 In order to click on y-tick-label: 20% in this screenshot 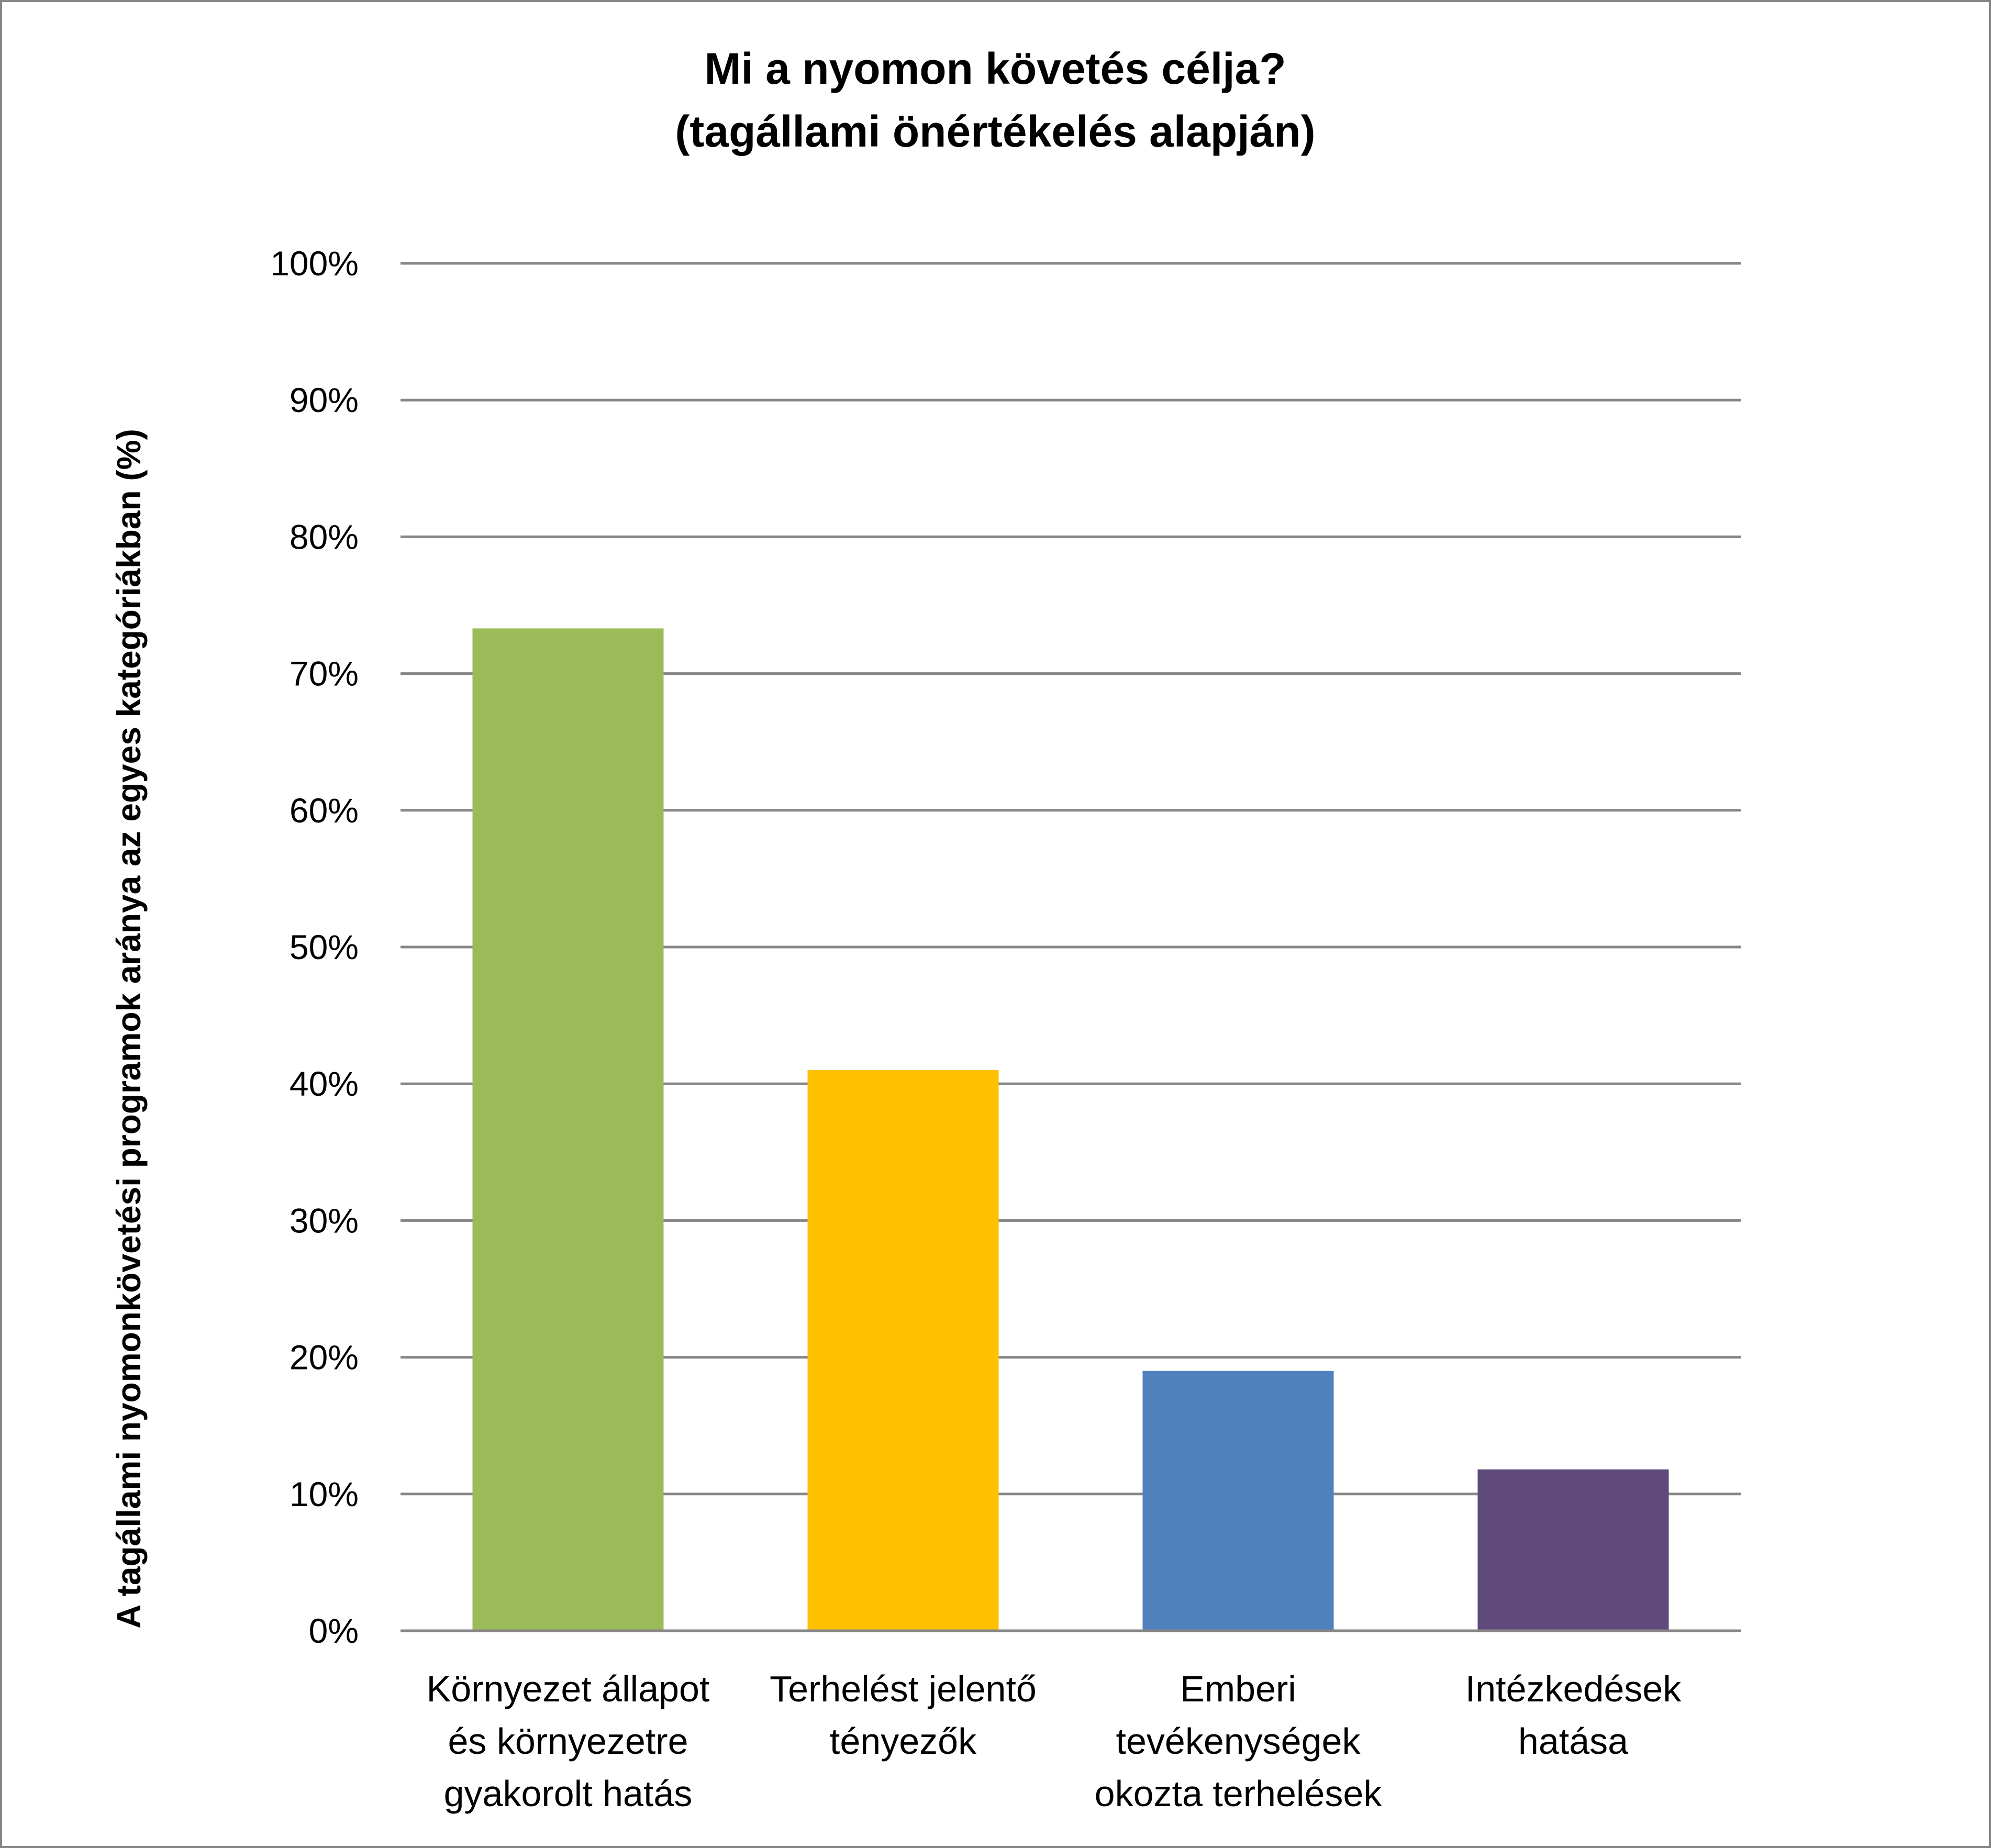, I will do `click(324, 1357)`.